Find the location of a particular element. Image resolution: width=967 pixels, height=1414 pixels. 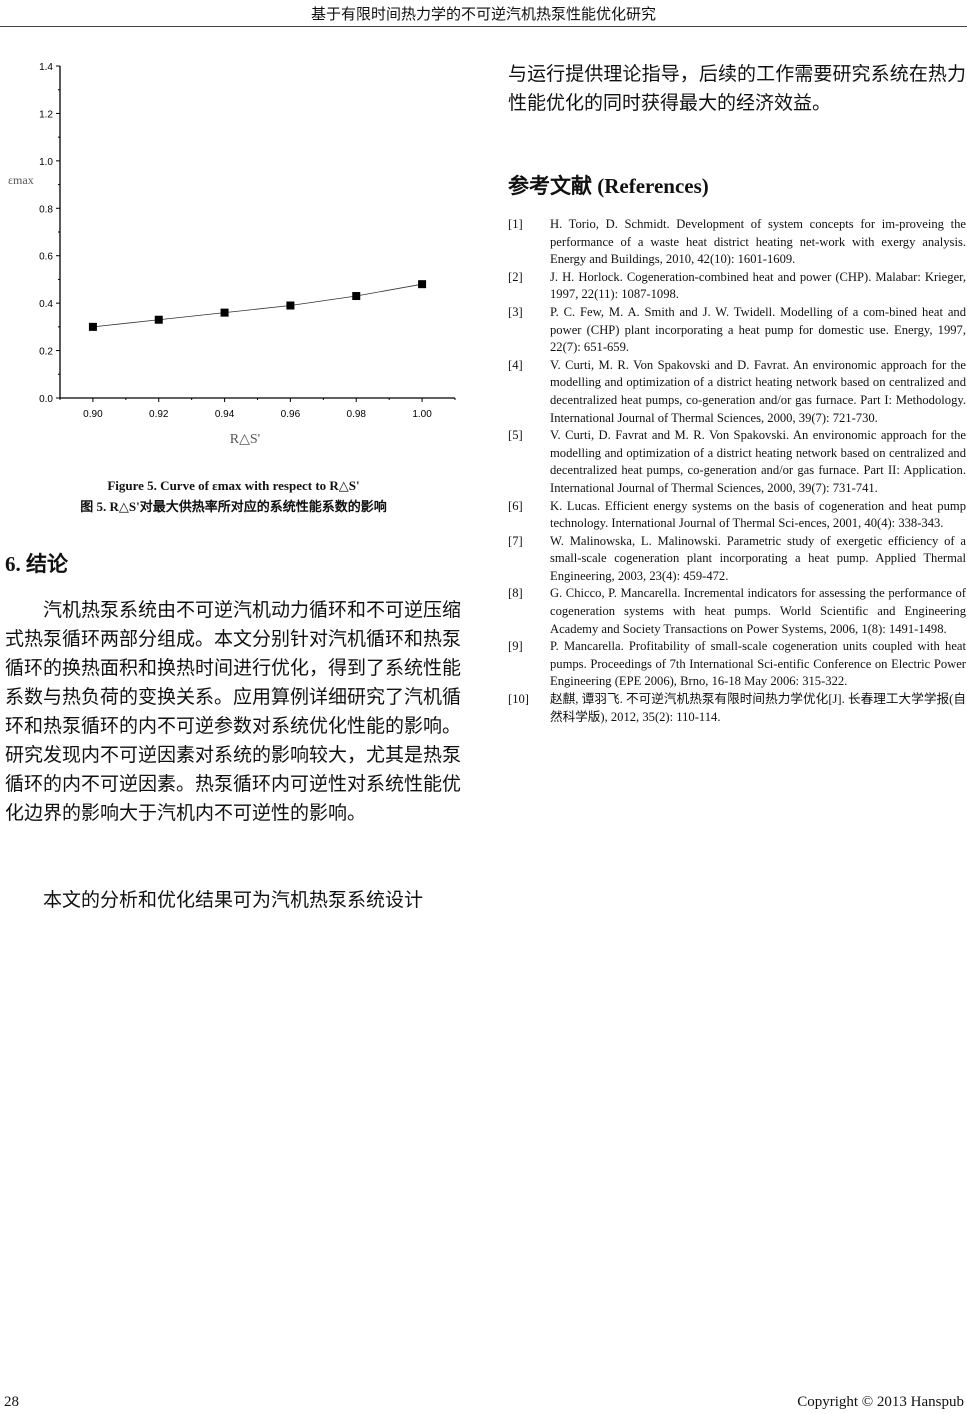

reference-number: [1] is located at coordinates (515, 224).